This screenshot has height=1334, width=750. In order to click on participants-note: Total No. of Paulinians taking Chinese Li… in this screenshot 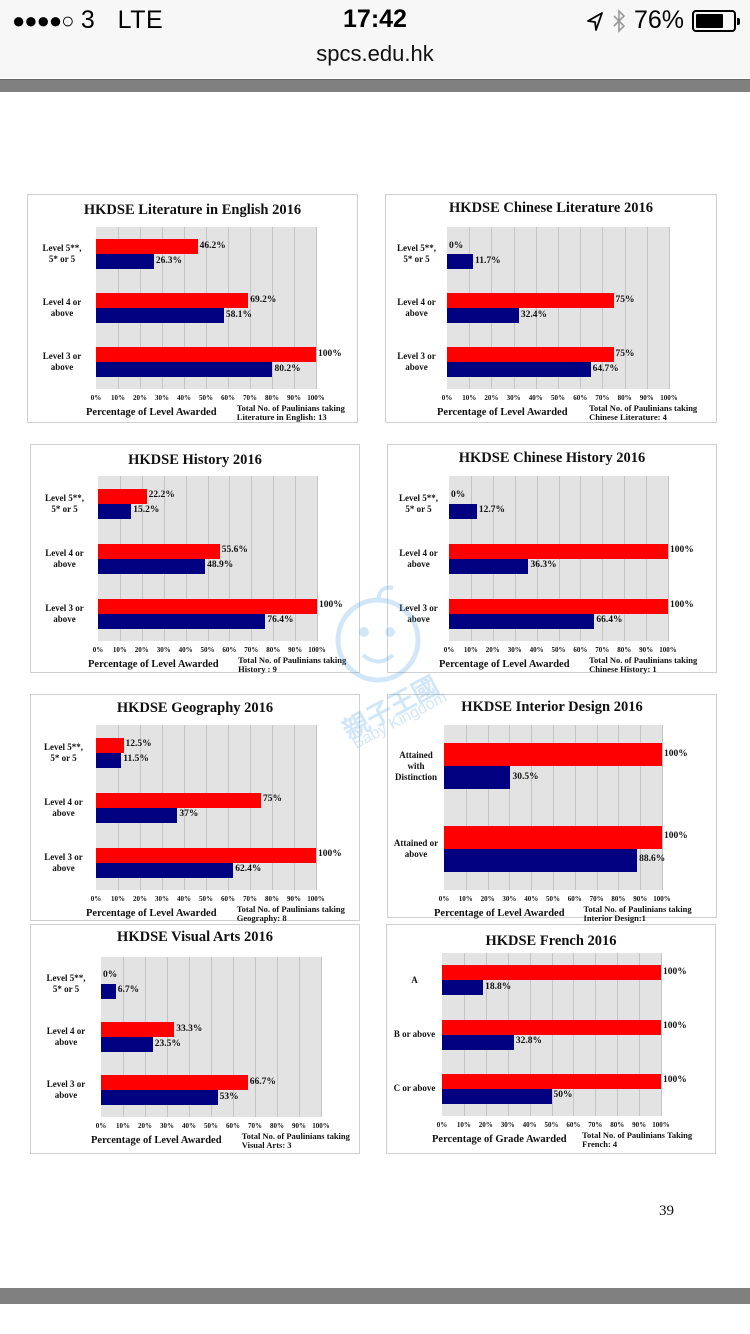, I will do `click(643, 413)`.